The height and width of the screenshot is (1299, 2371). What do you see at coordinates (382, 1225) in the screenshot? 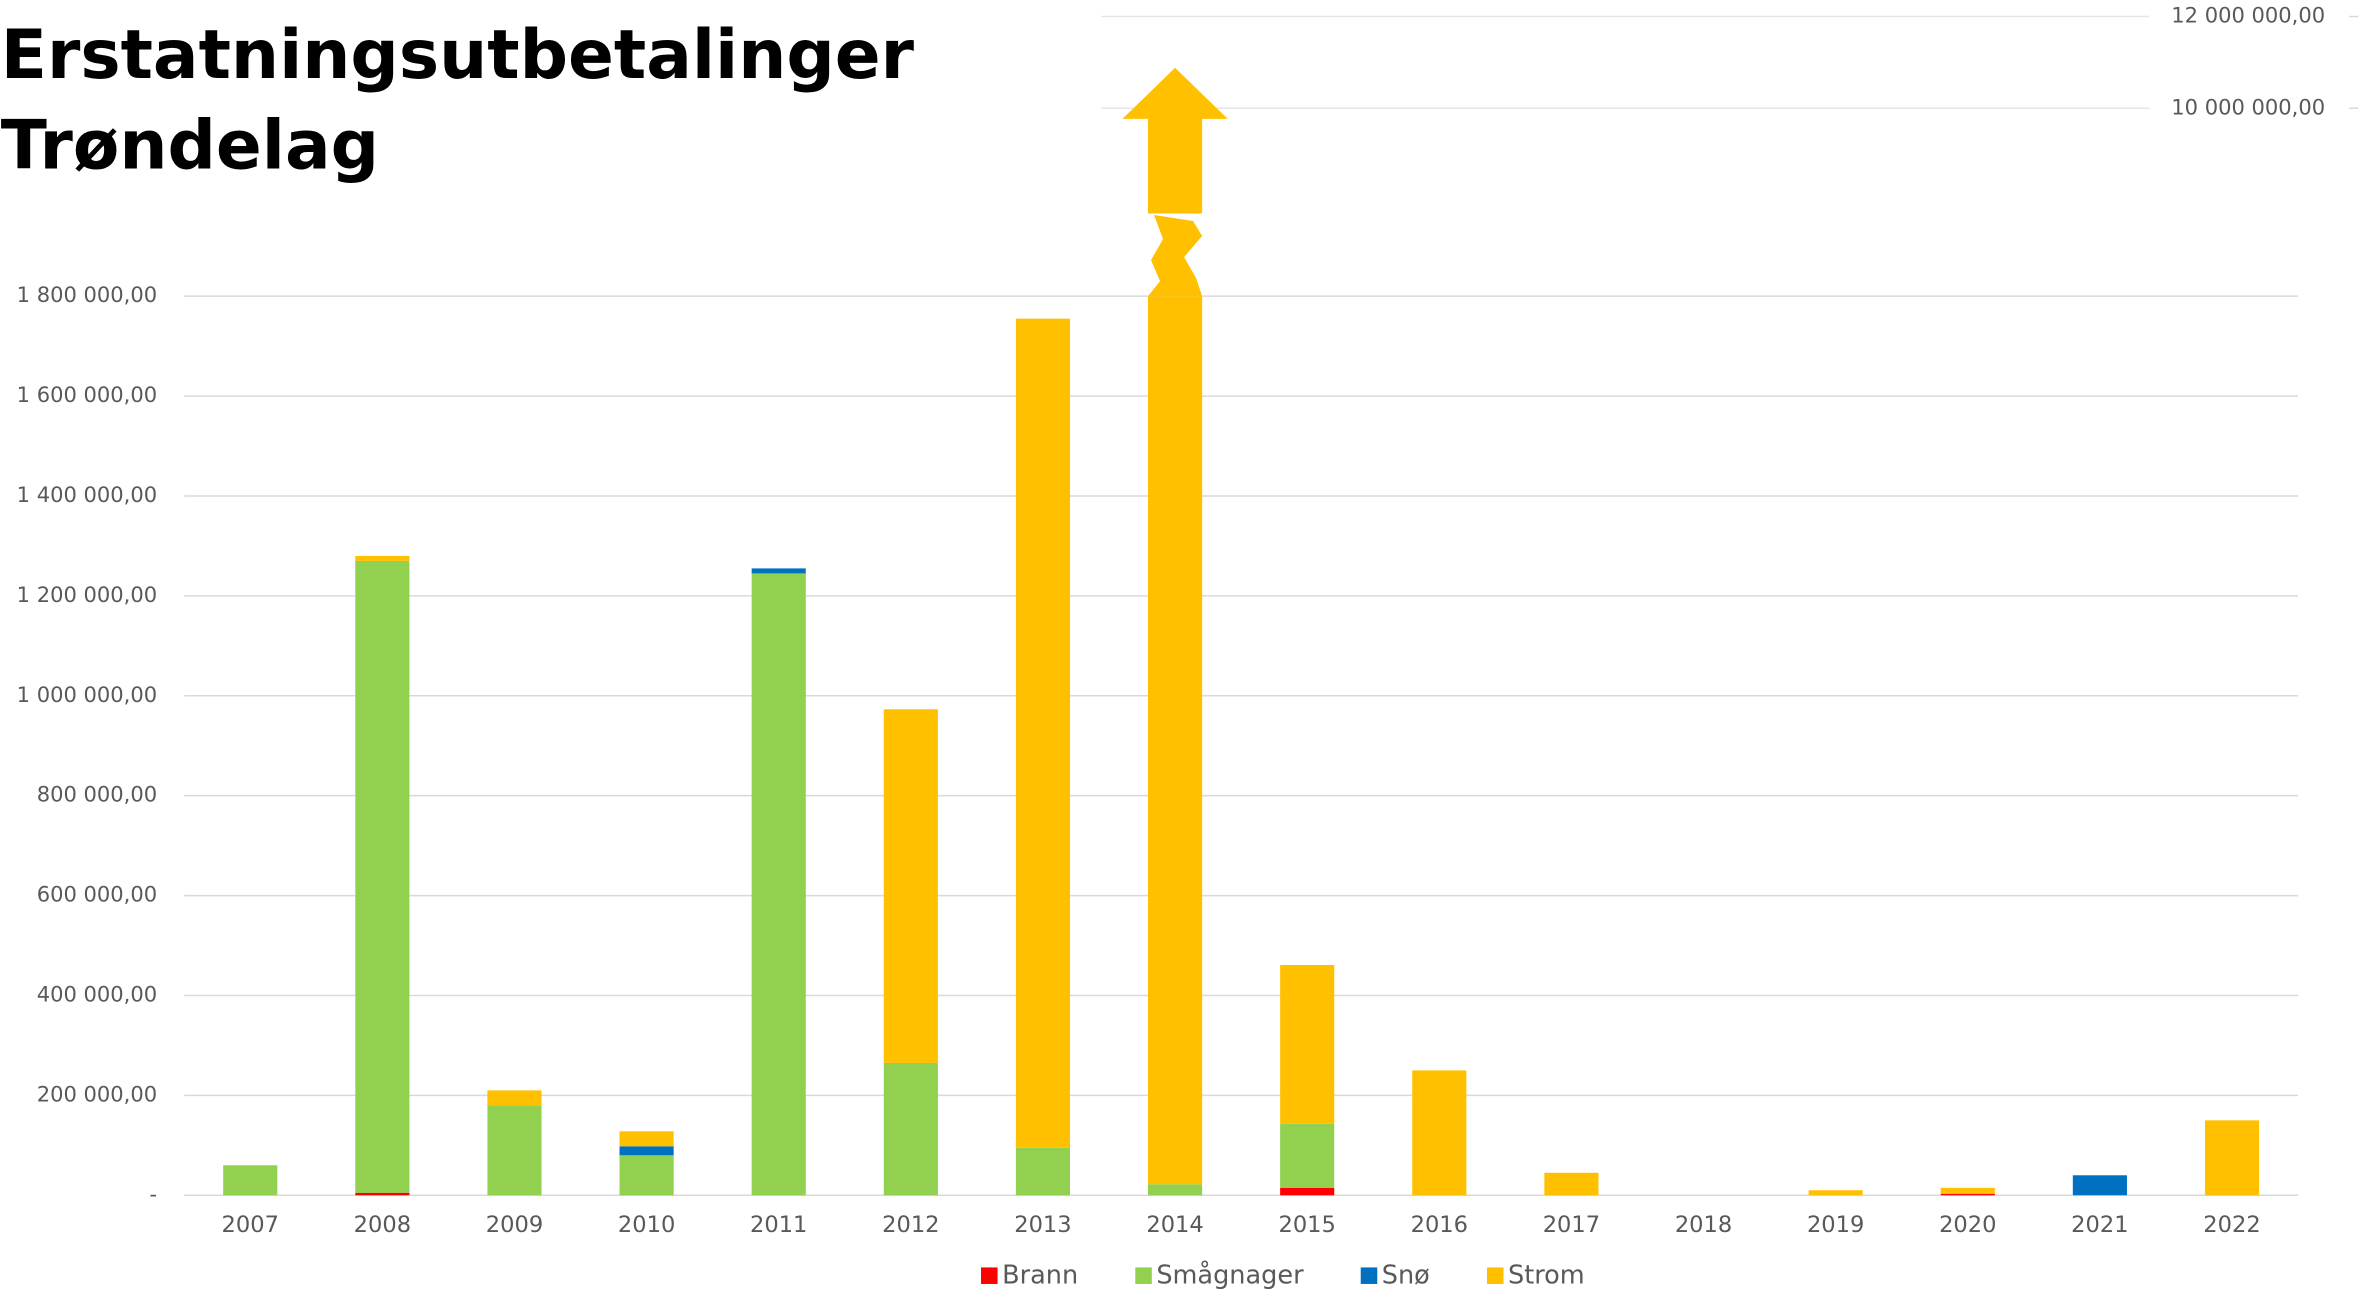
I see `x-tick-label: 2008` at bounding box center [382, 1225].